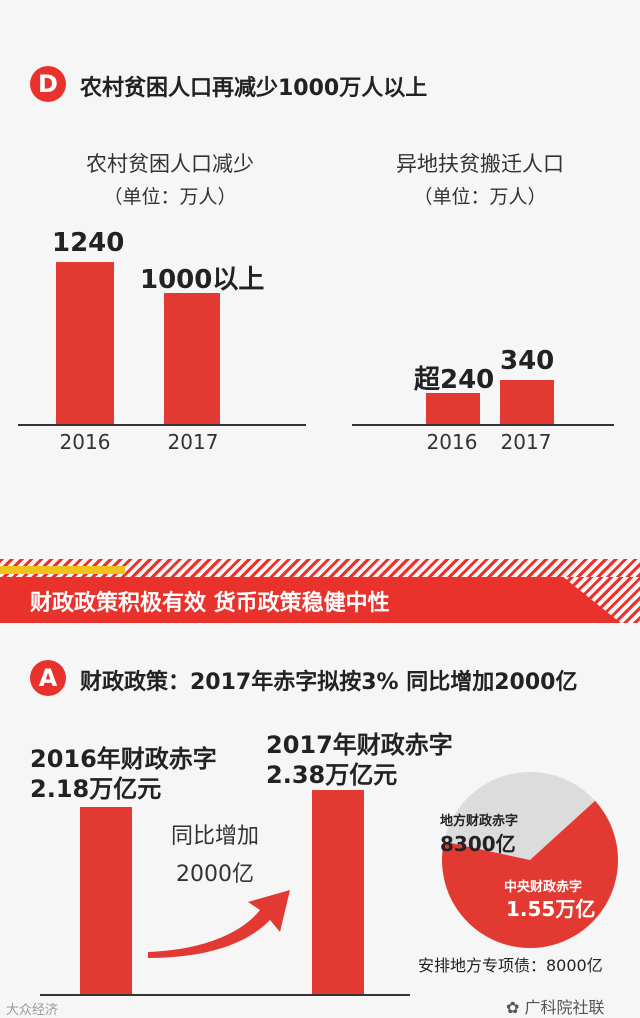 This screenshot has width=640, height=1018. Describe the element at coordinates (202, 280) in the screenshot. I see `chart1-value-2017: 1000以上` at that location.